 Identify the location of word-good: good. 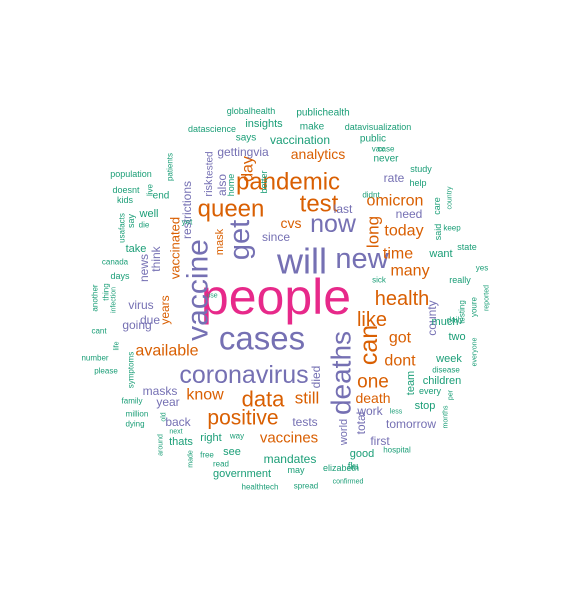
(362, 454).